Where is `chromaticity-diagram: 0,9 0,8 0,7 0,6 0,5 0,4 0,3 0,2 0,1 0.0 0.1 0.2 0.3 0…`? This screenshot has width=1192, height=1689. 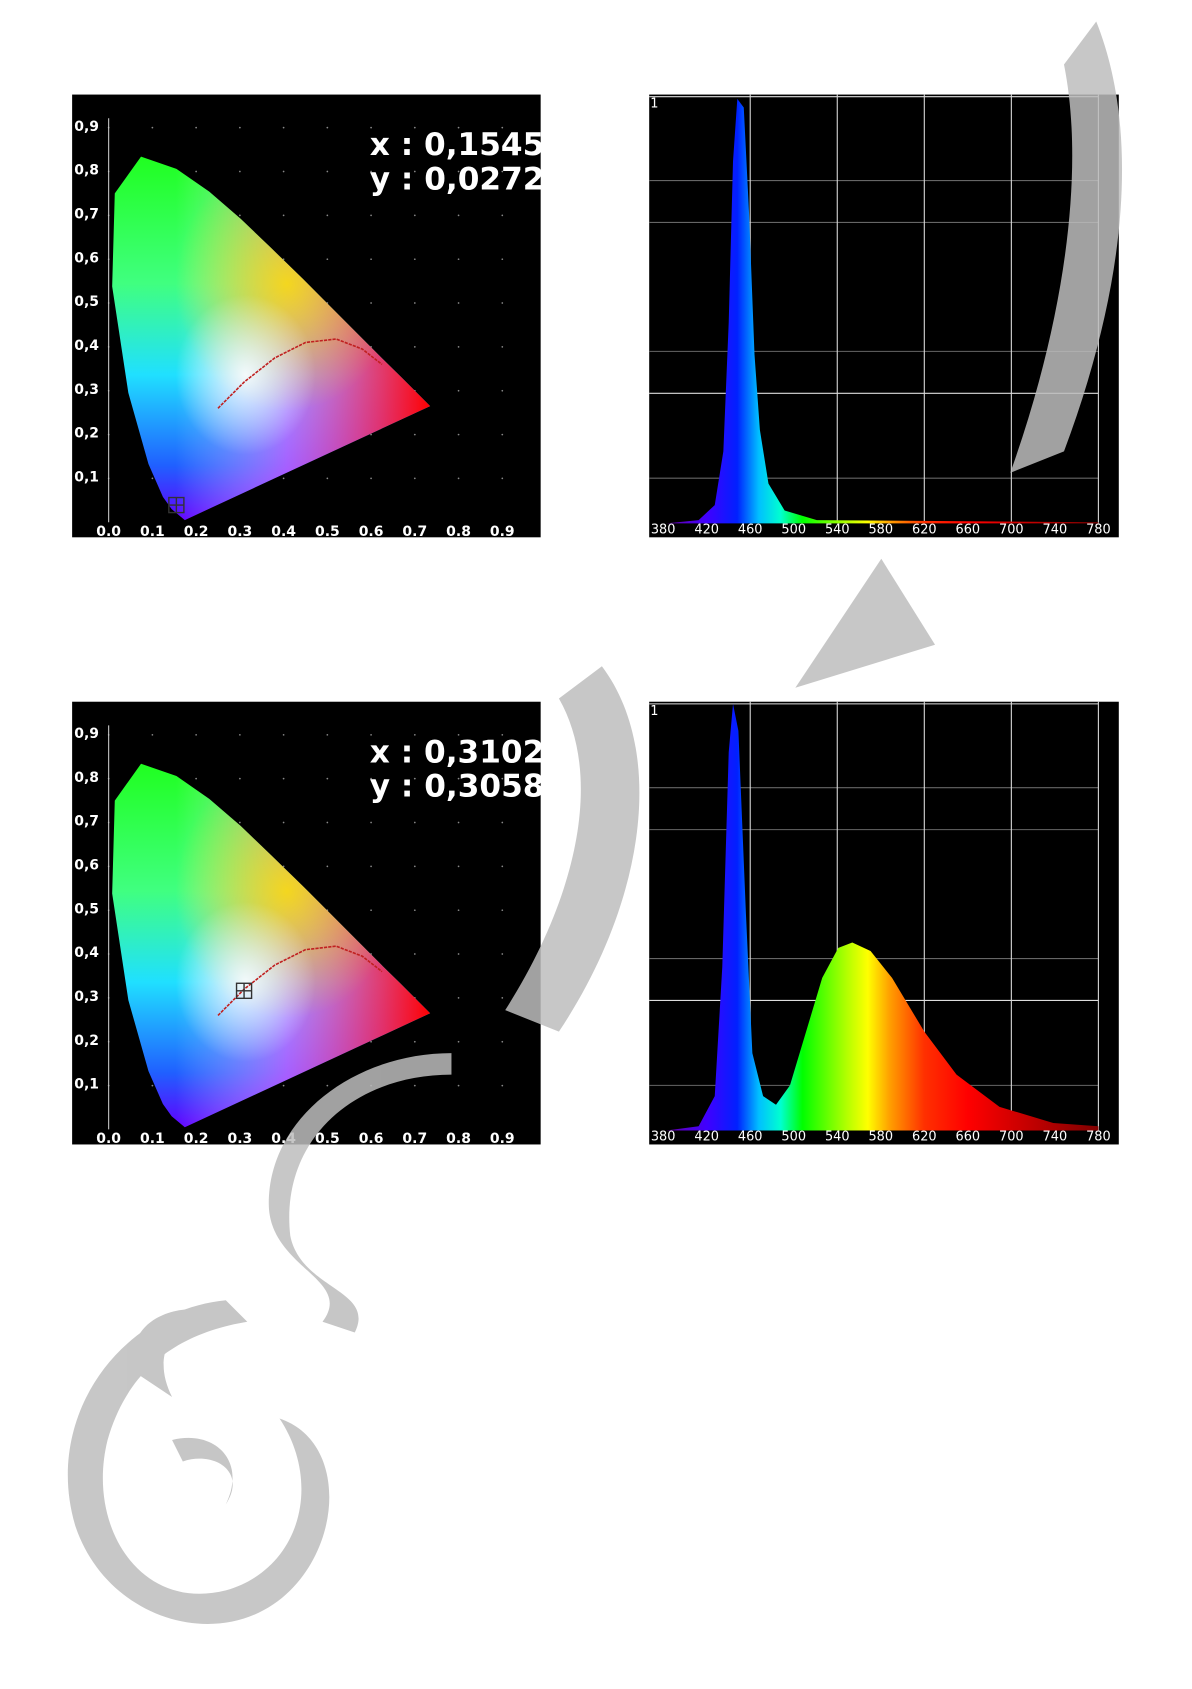 chromaticity-diagram: 0,9 0,8 0,7 0,6 0,5 0,4 0,3 0,2 0,1 0.0 0.1 0.2 0.3 0… is located at coordinates (308, 317).